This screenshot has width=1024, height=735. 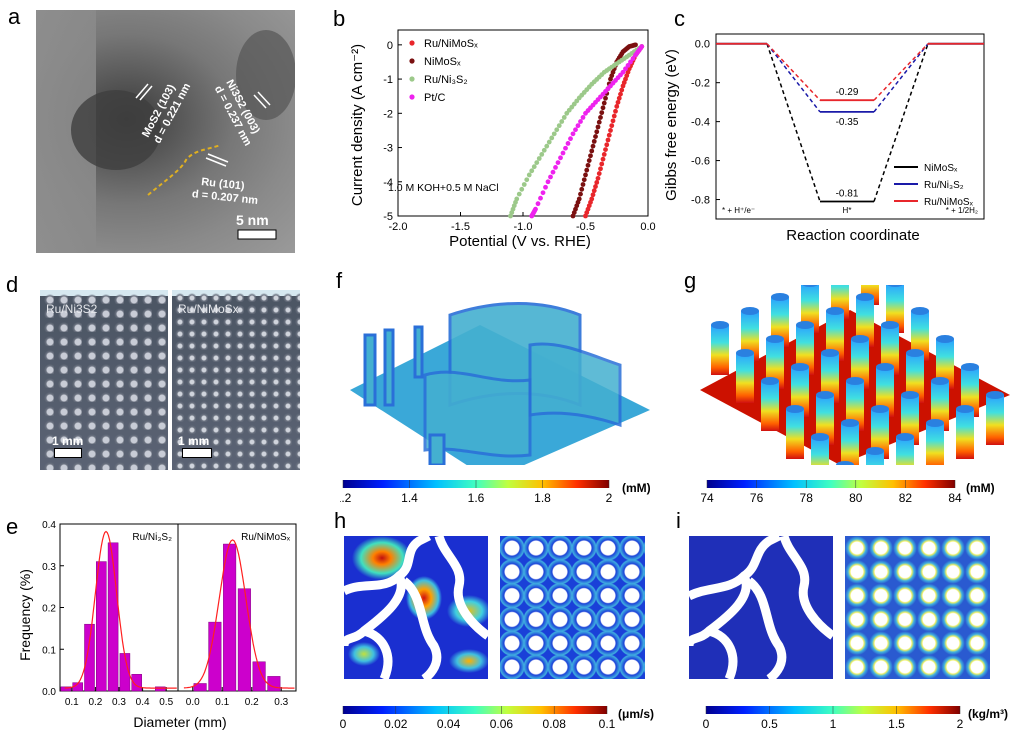 I want to click on c-legend-label: Ru/NiMoSₓ, so click(x=949, y=202).